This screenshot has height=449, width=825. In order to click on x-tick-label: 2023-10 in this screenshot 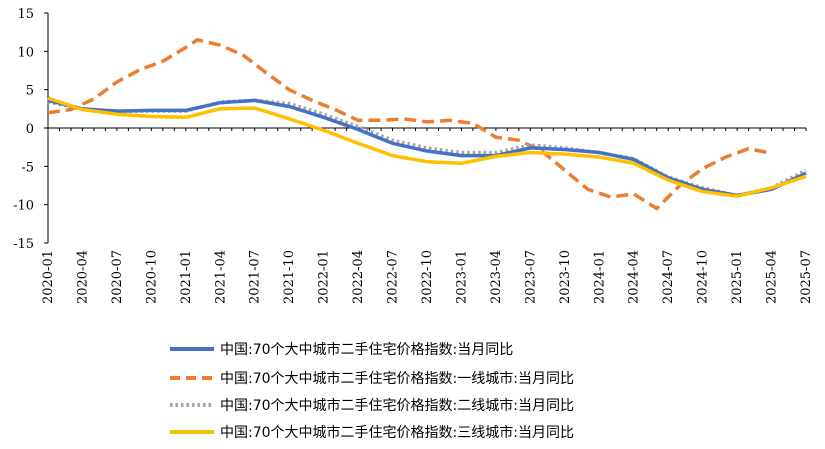, I will do `click(565, 277)`.